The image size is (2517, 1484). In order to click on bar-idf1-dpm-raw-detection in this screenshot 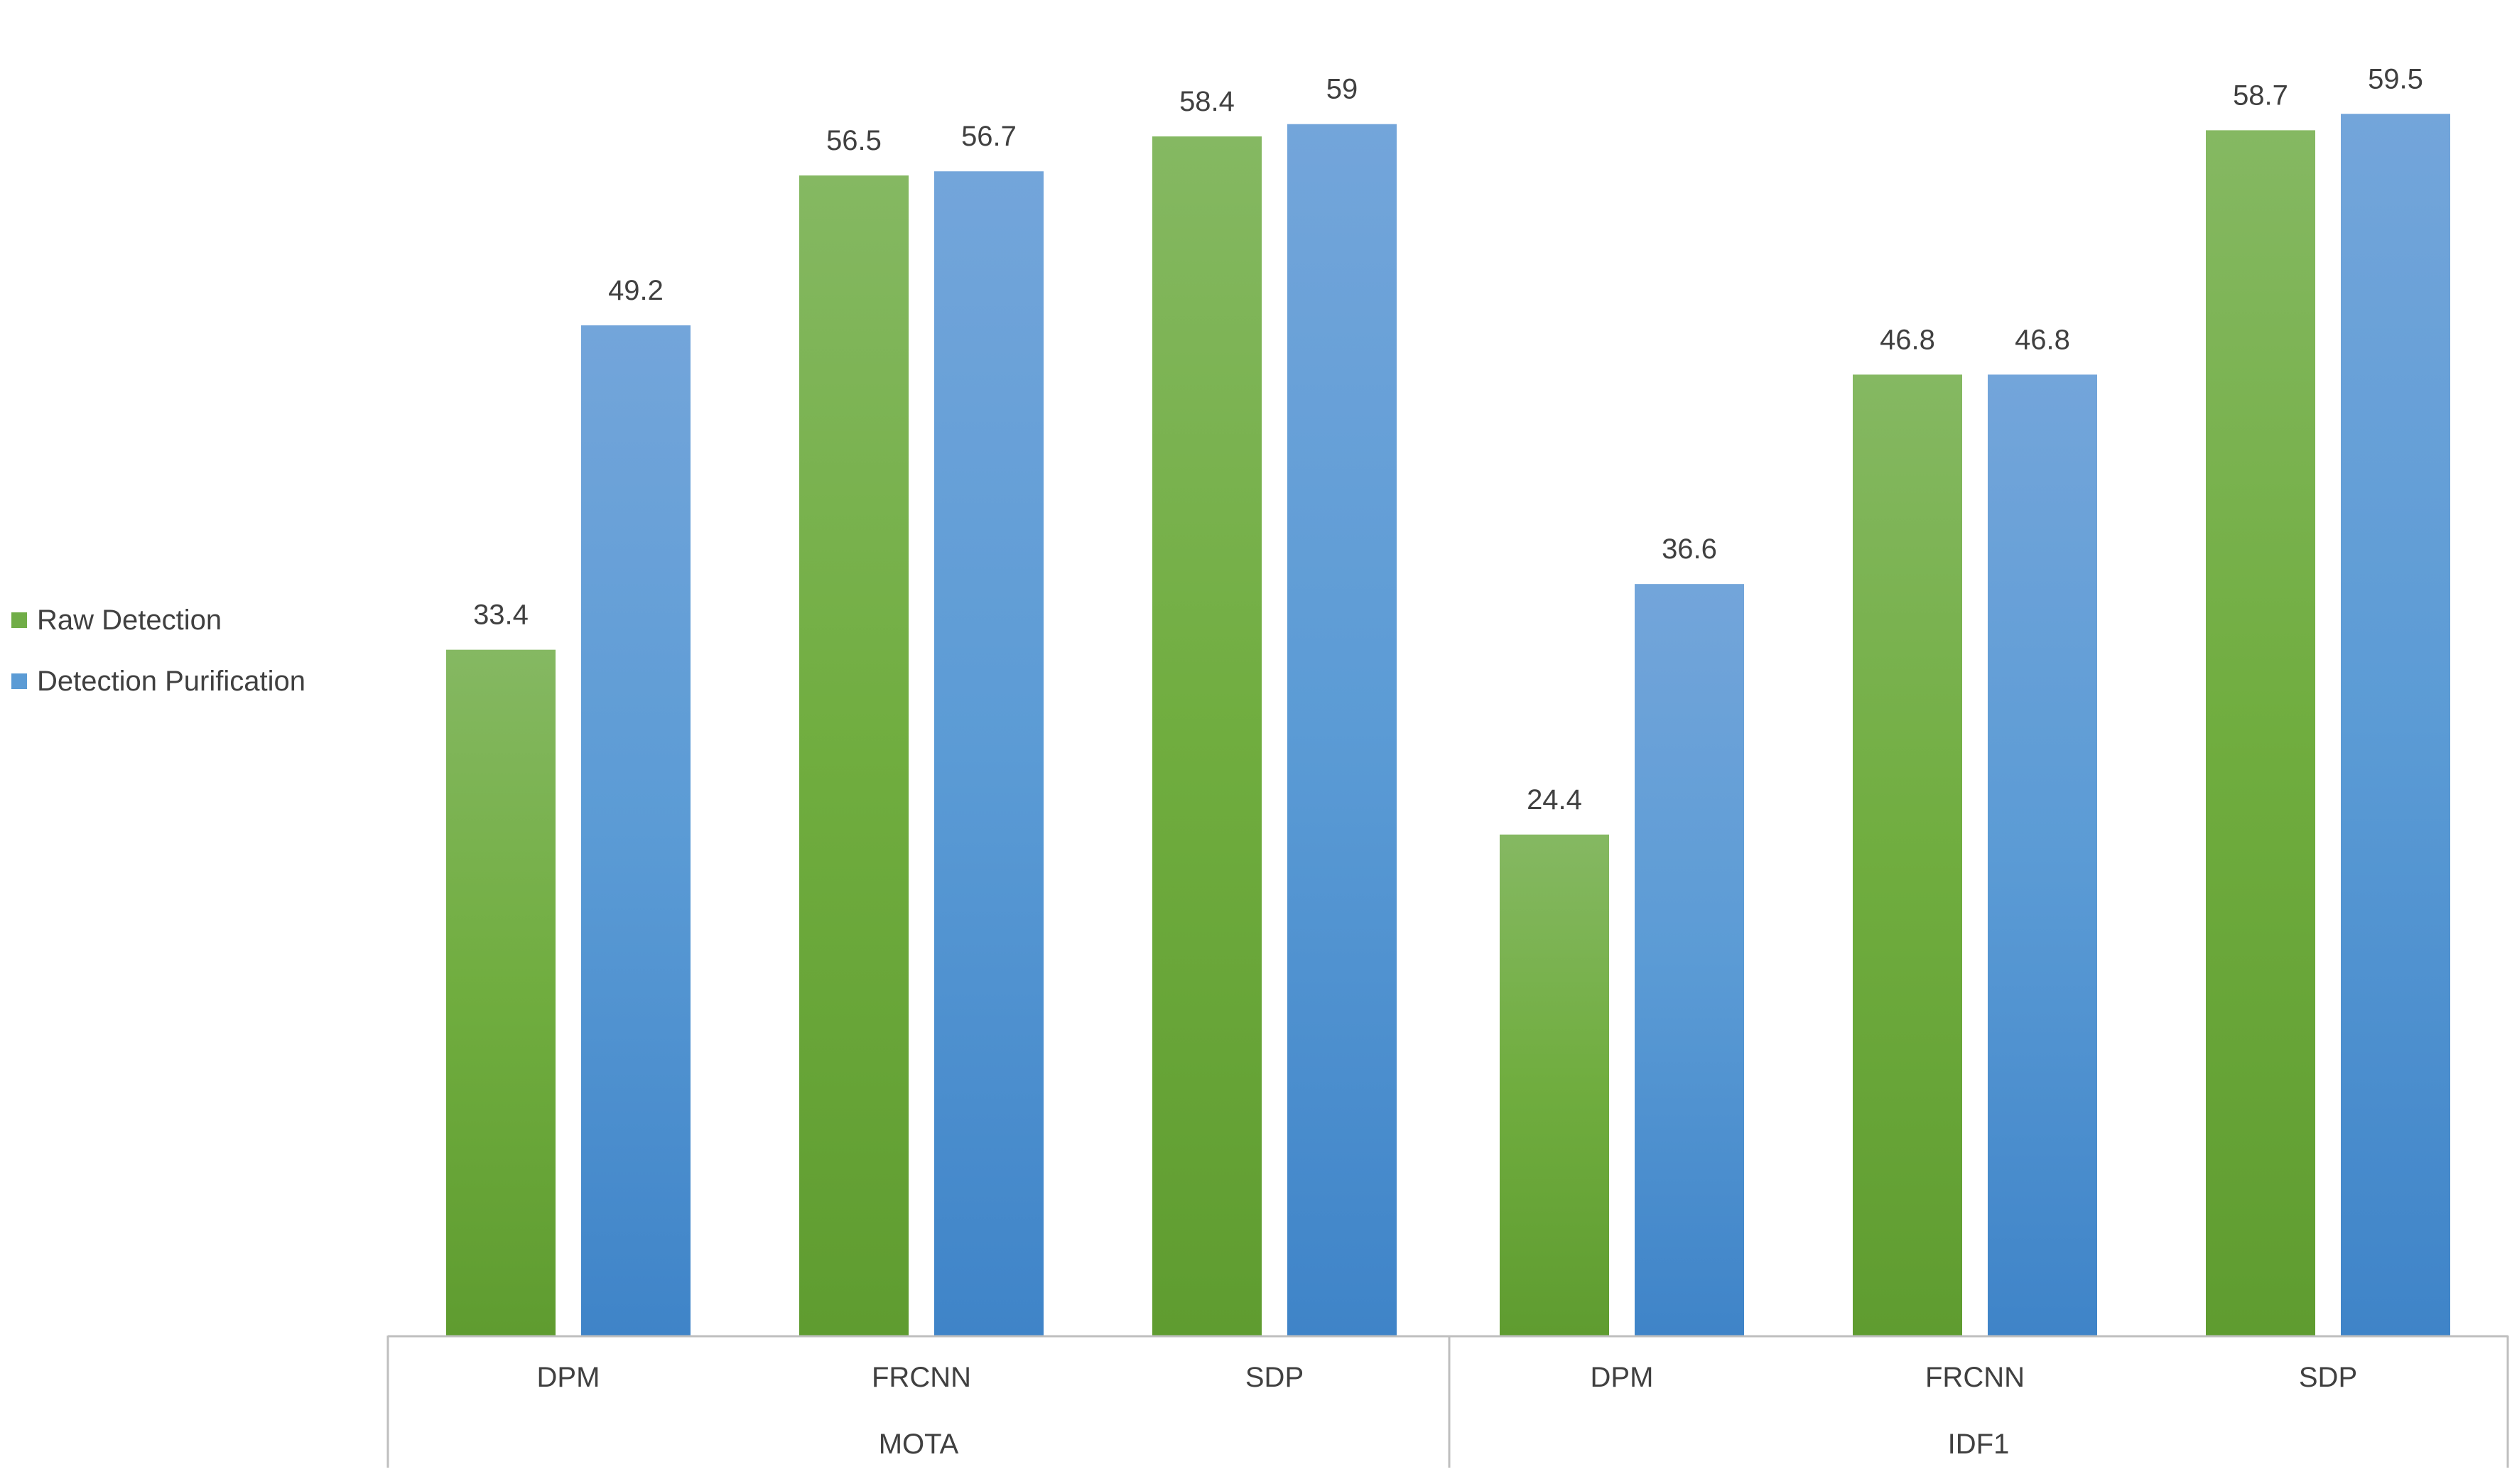, I will do `click(1554, 1085)`.